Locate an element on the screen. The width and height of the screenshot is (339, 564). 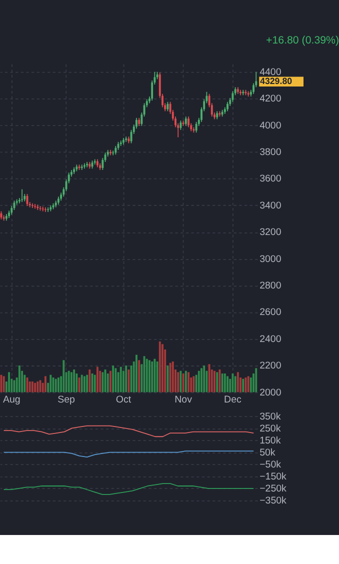
x-tick-label: Sep is located at coordinates (67, 400).